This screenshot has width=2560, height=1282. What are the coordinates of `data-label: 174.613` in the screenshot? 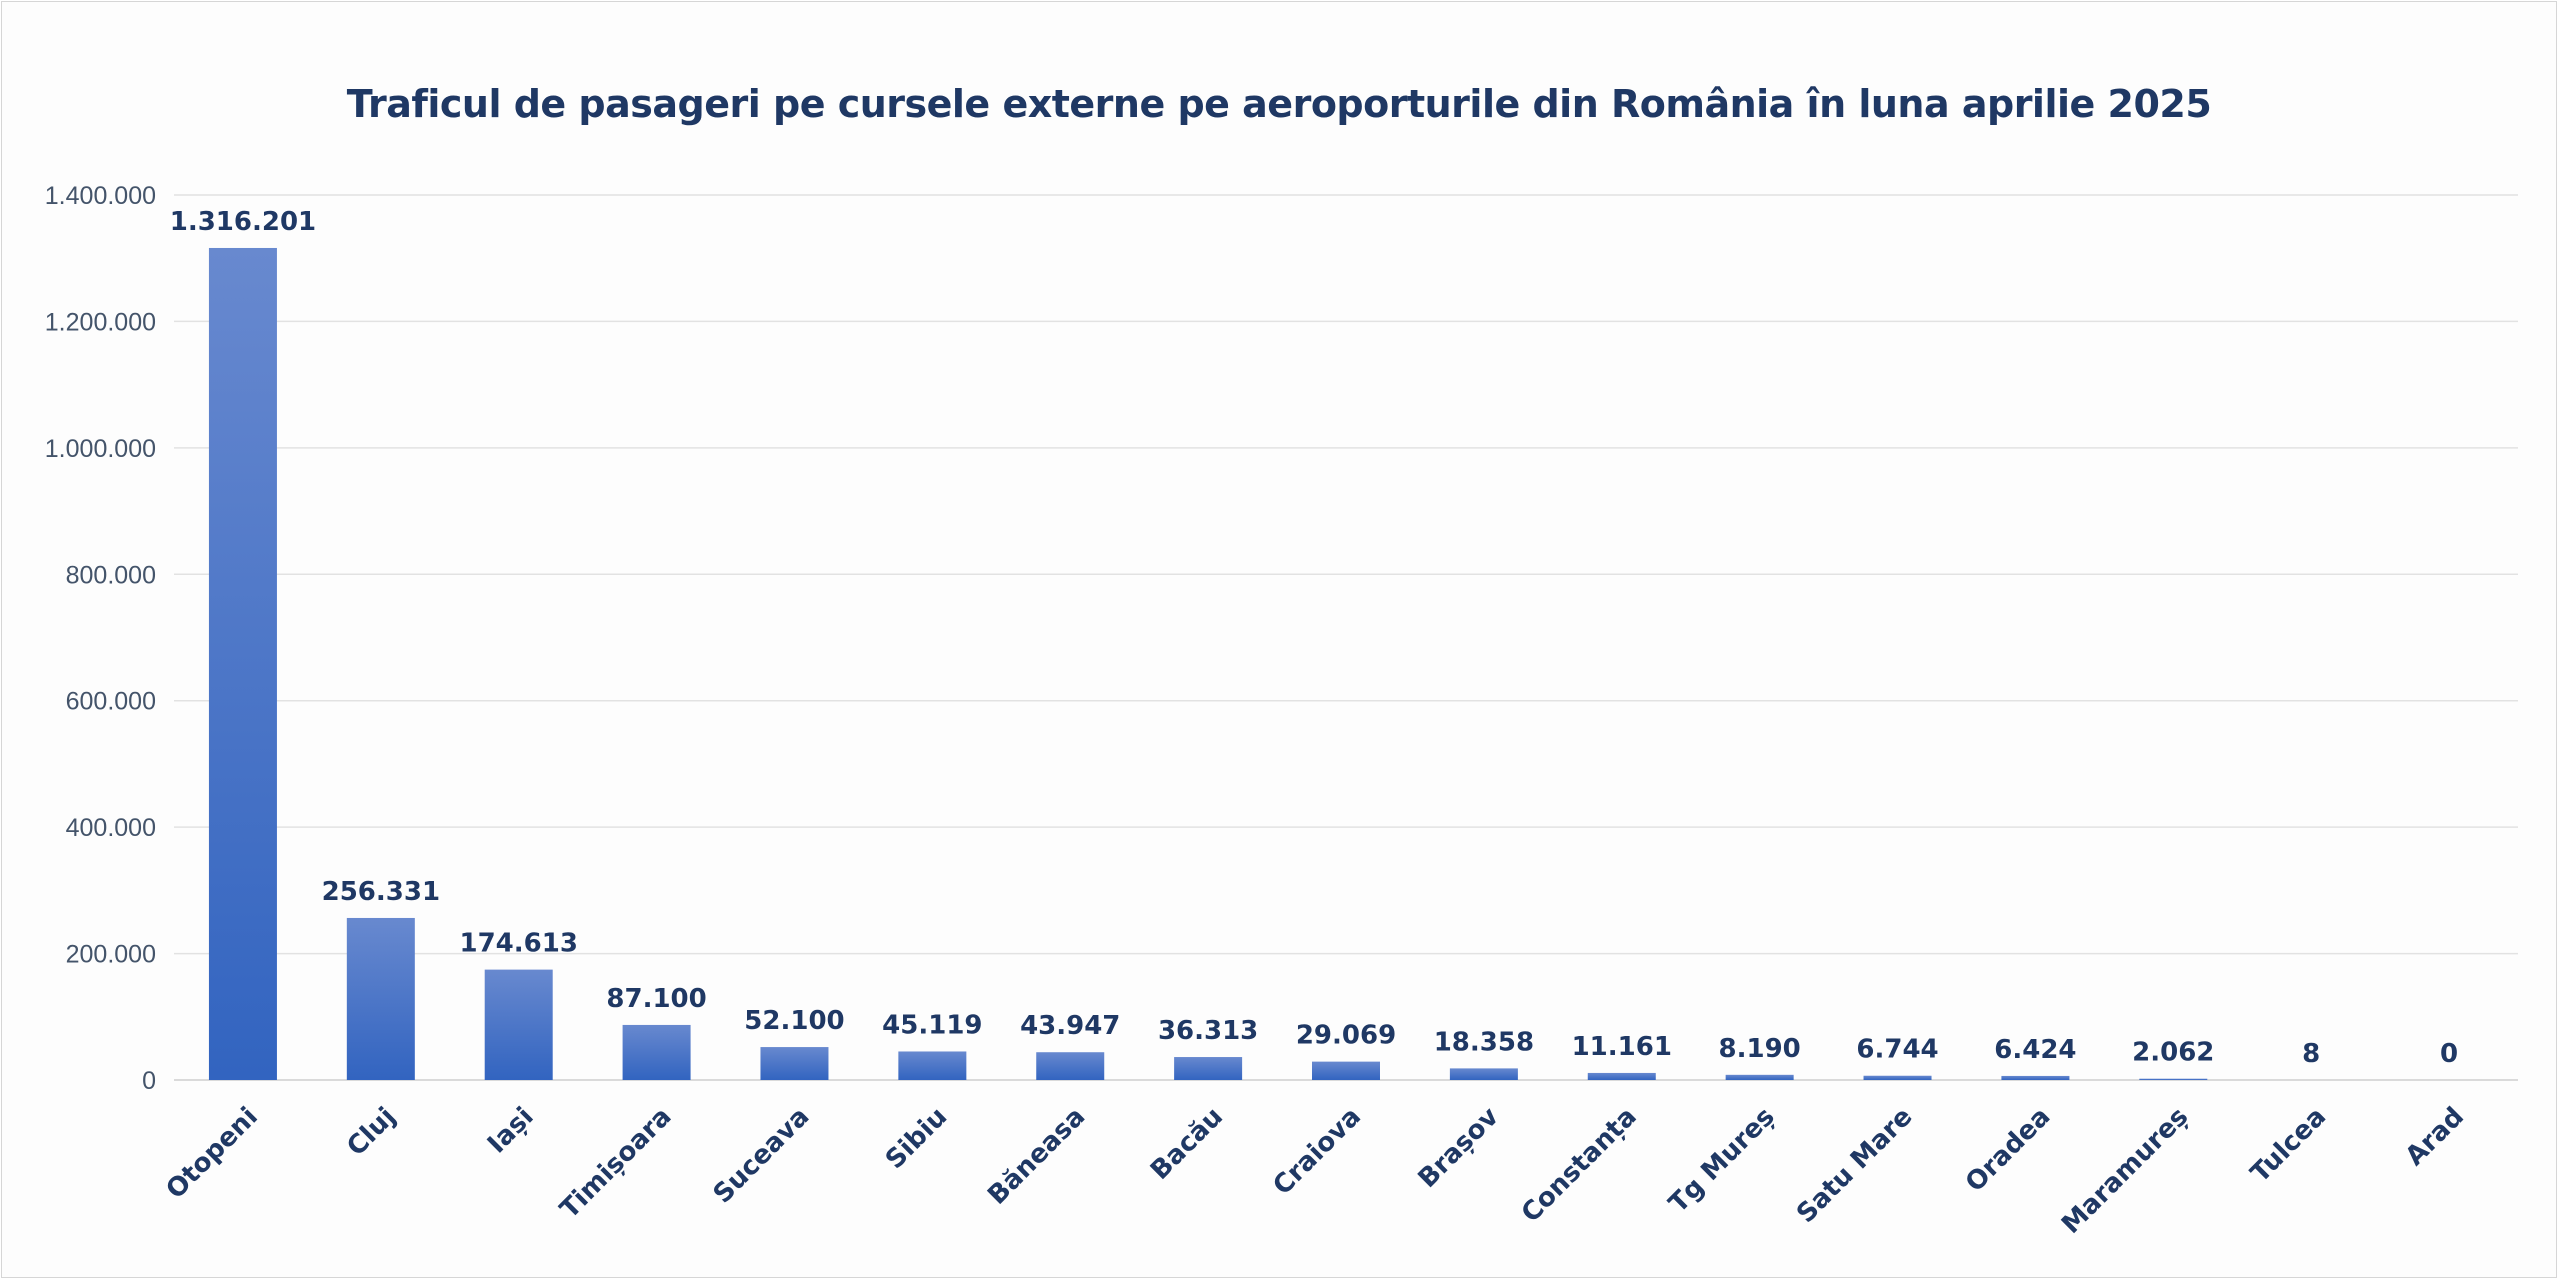 It's located at (518, 944).